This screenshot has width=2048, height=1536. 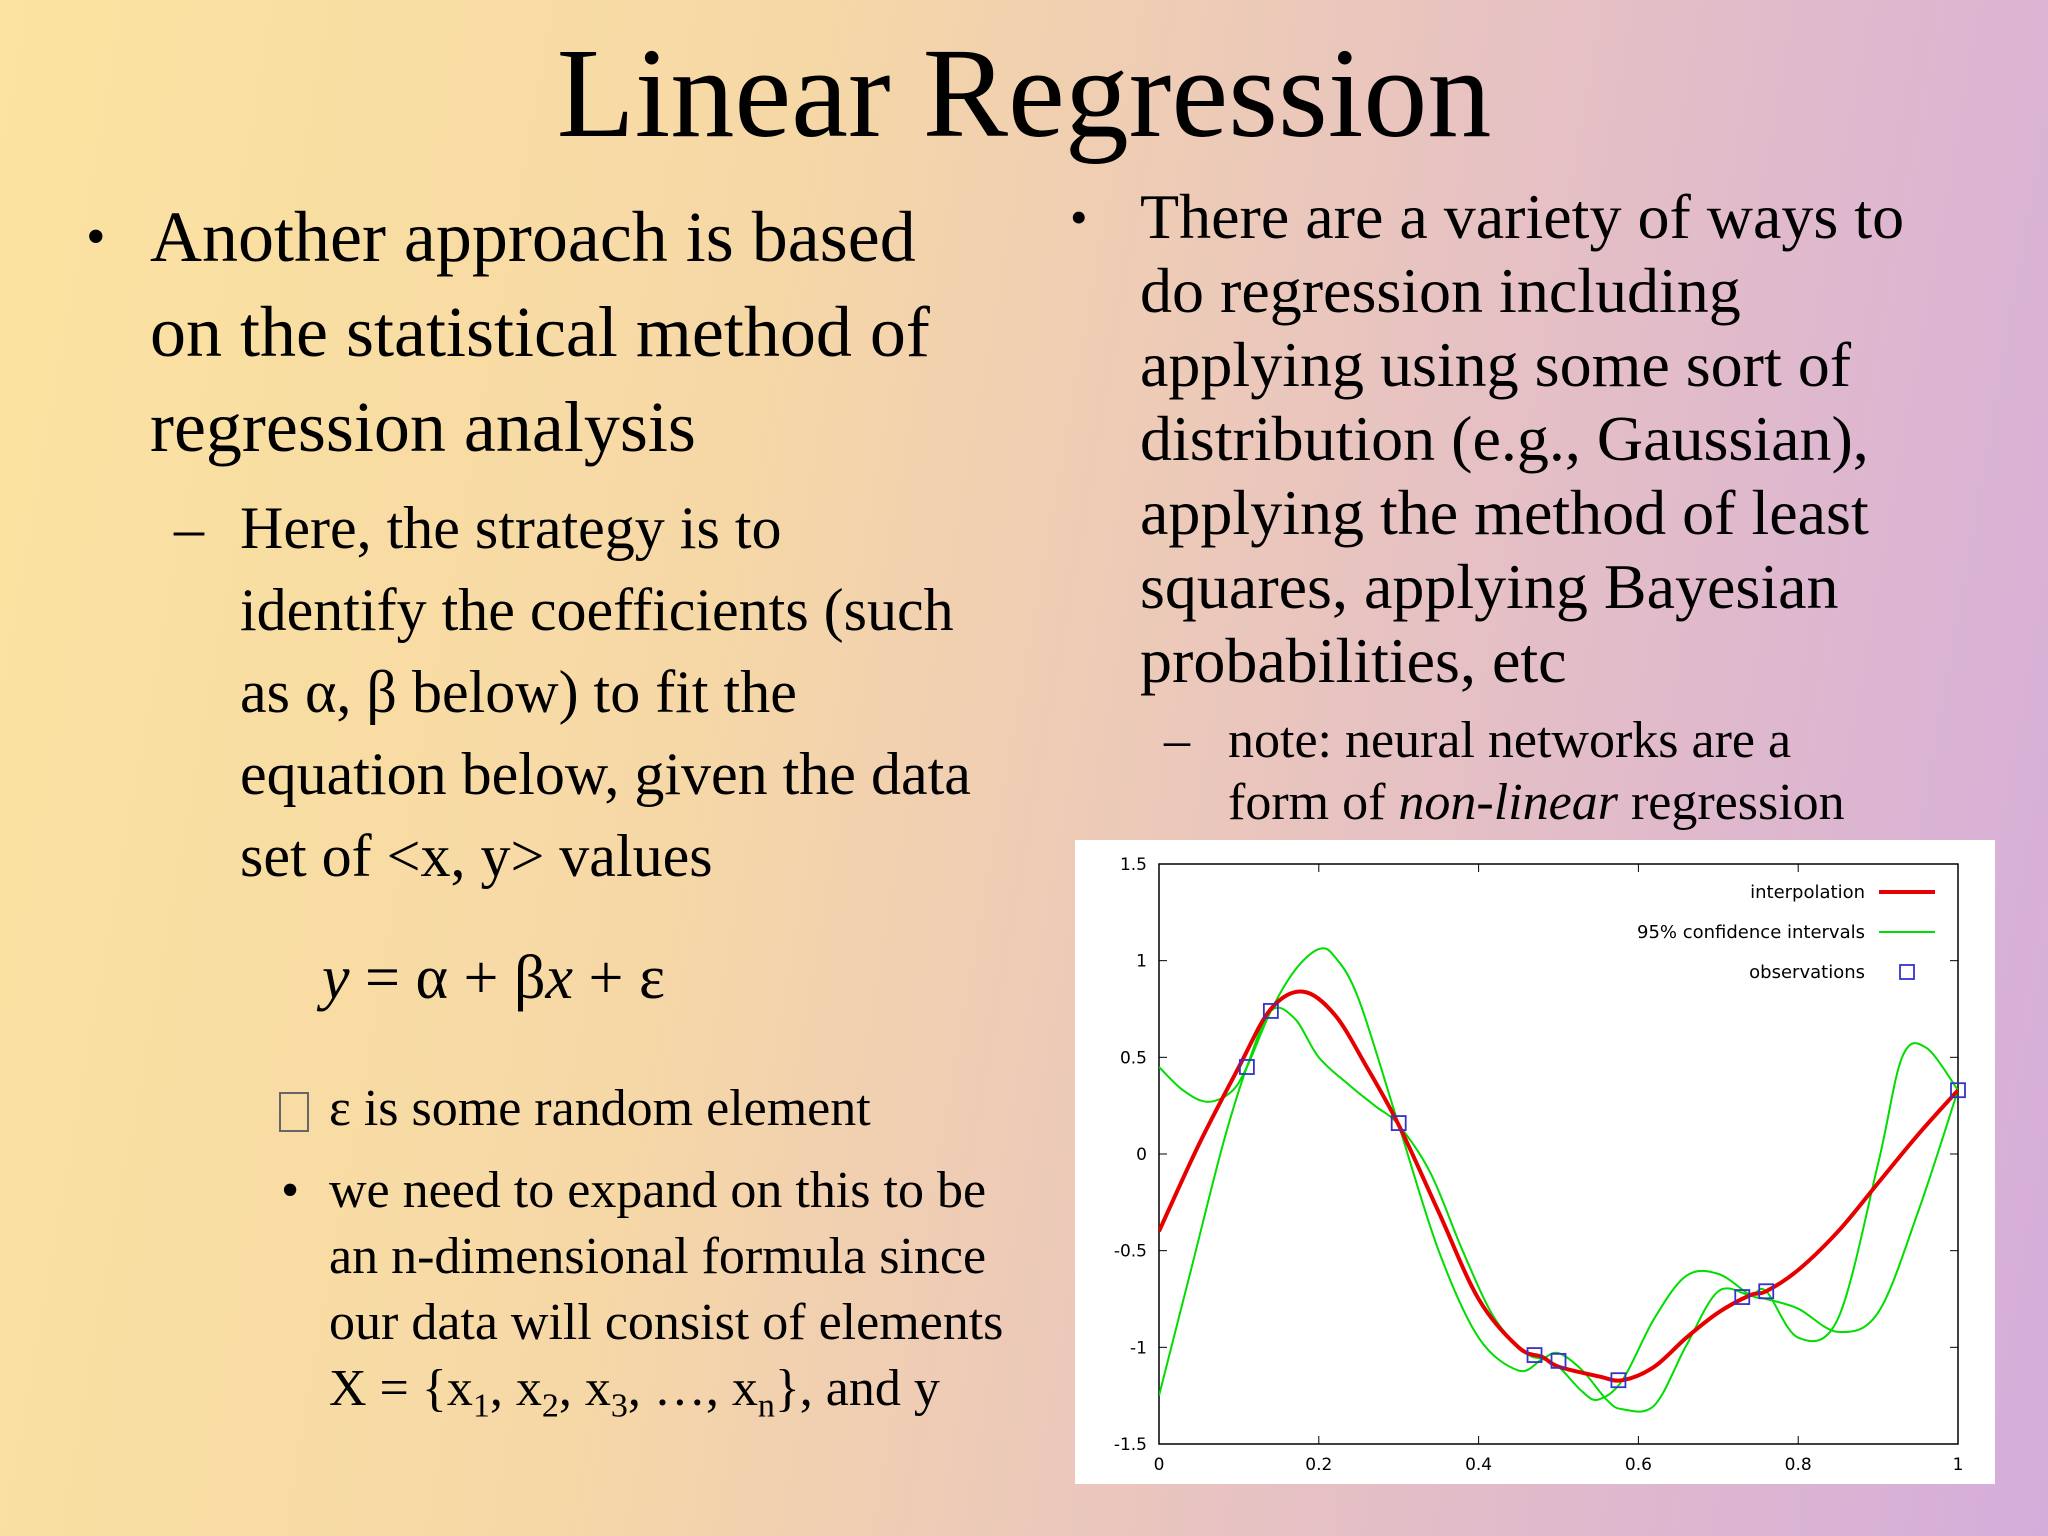 What do you see at coordinates (511, 528) in the screenshot?
I see `sub-line: Here, the strategy is to` at bounding box center [511, 528].